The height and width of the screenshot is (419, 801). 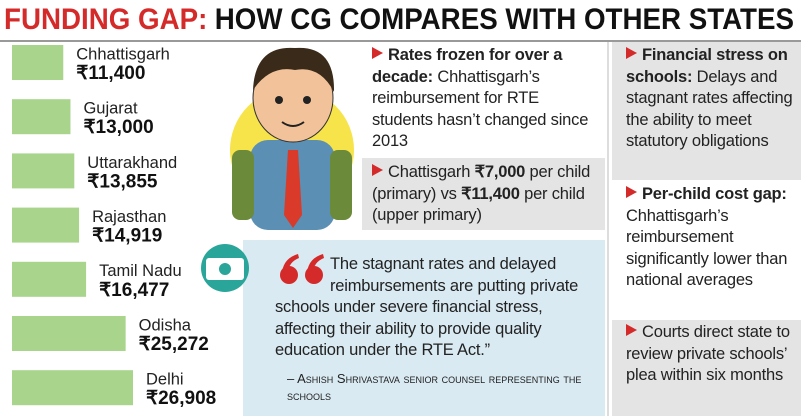 I want to click on category-label: Chhattisgarh, so click(x=123, y=54).